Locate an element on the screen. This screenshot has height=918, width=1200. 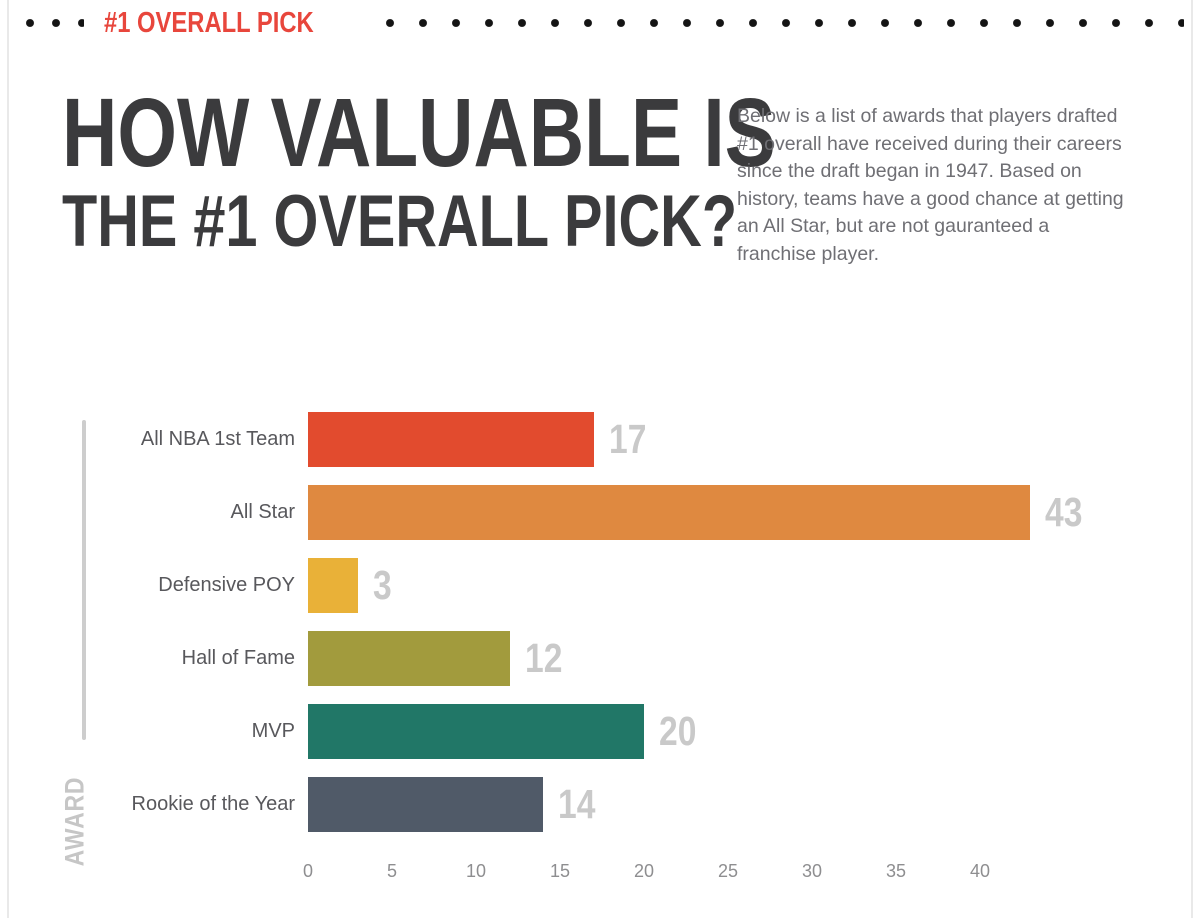
bar-label: MVP is located at coordinates (273, 731).